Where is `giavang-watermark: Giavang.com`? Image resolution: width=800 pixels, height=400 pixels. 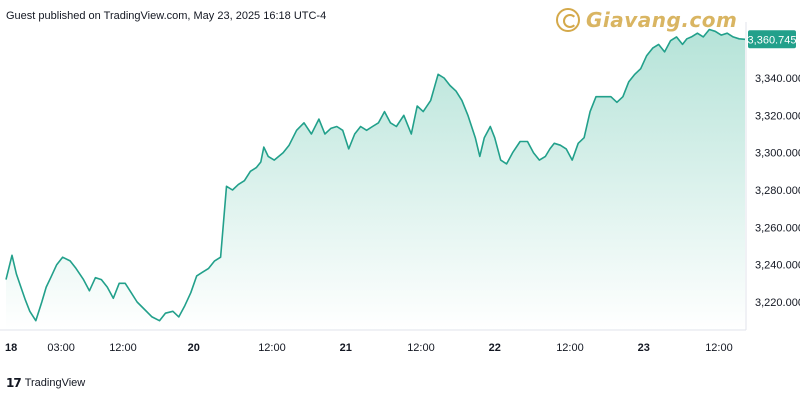 giavang-watermark: Giavang.com is located at coordinates (646, 20).